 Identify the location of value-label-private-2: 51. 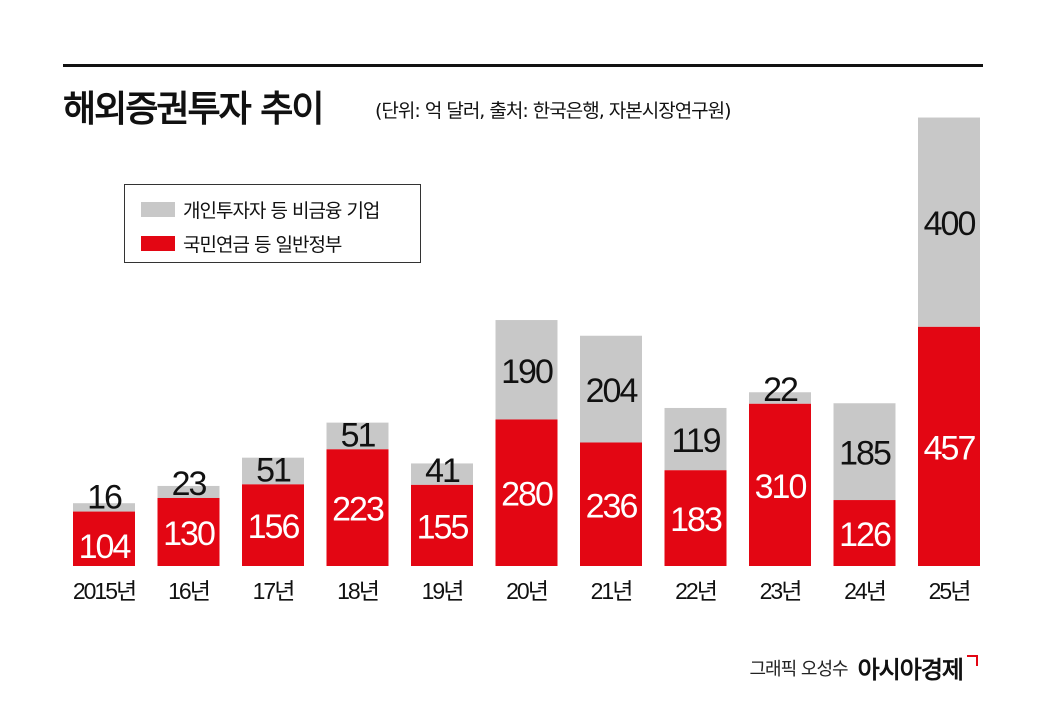
(273, 470).